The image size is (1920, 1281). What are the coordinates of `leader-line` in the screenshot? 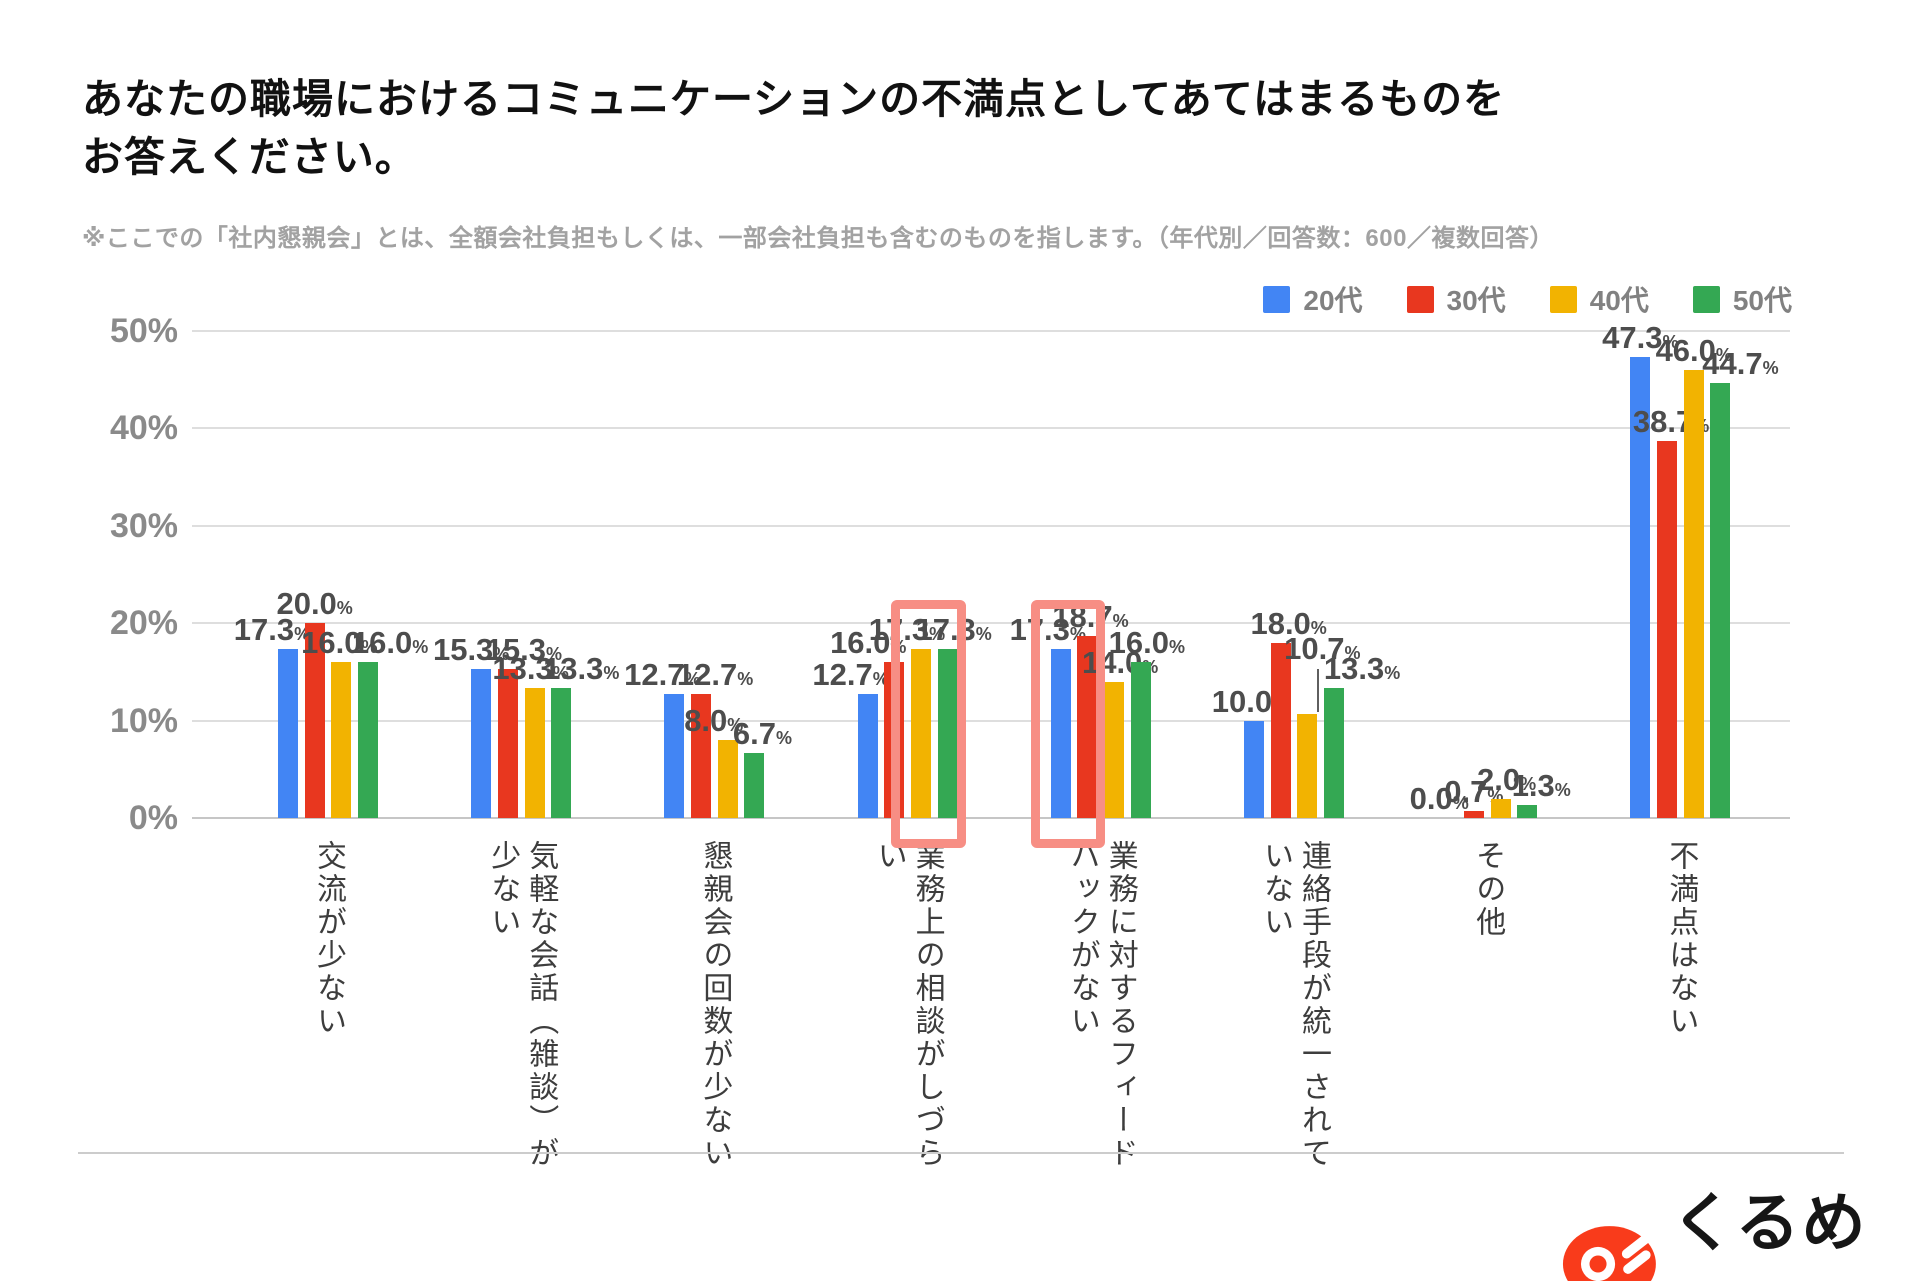 It's located at (1318, 690).